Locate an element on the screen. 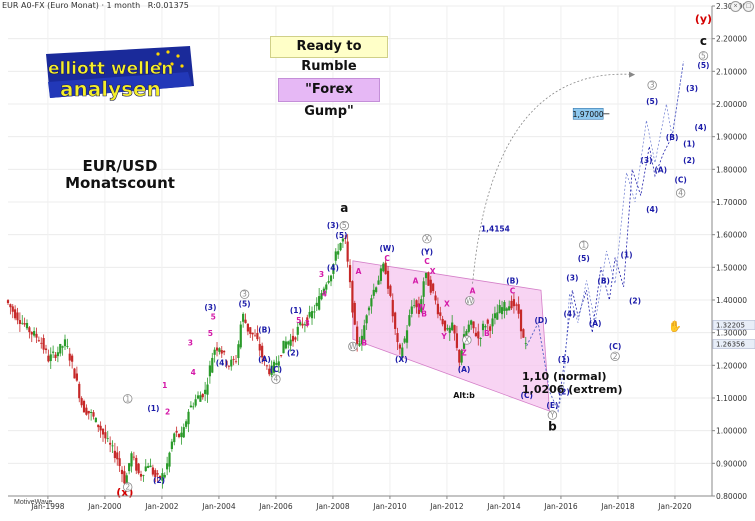 This screenshot has width=755, height=521. wave-label: (B) is located at coordinates (672, 137).